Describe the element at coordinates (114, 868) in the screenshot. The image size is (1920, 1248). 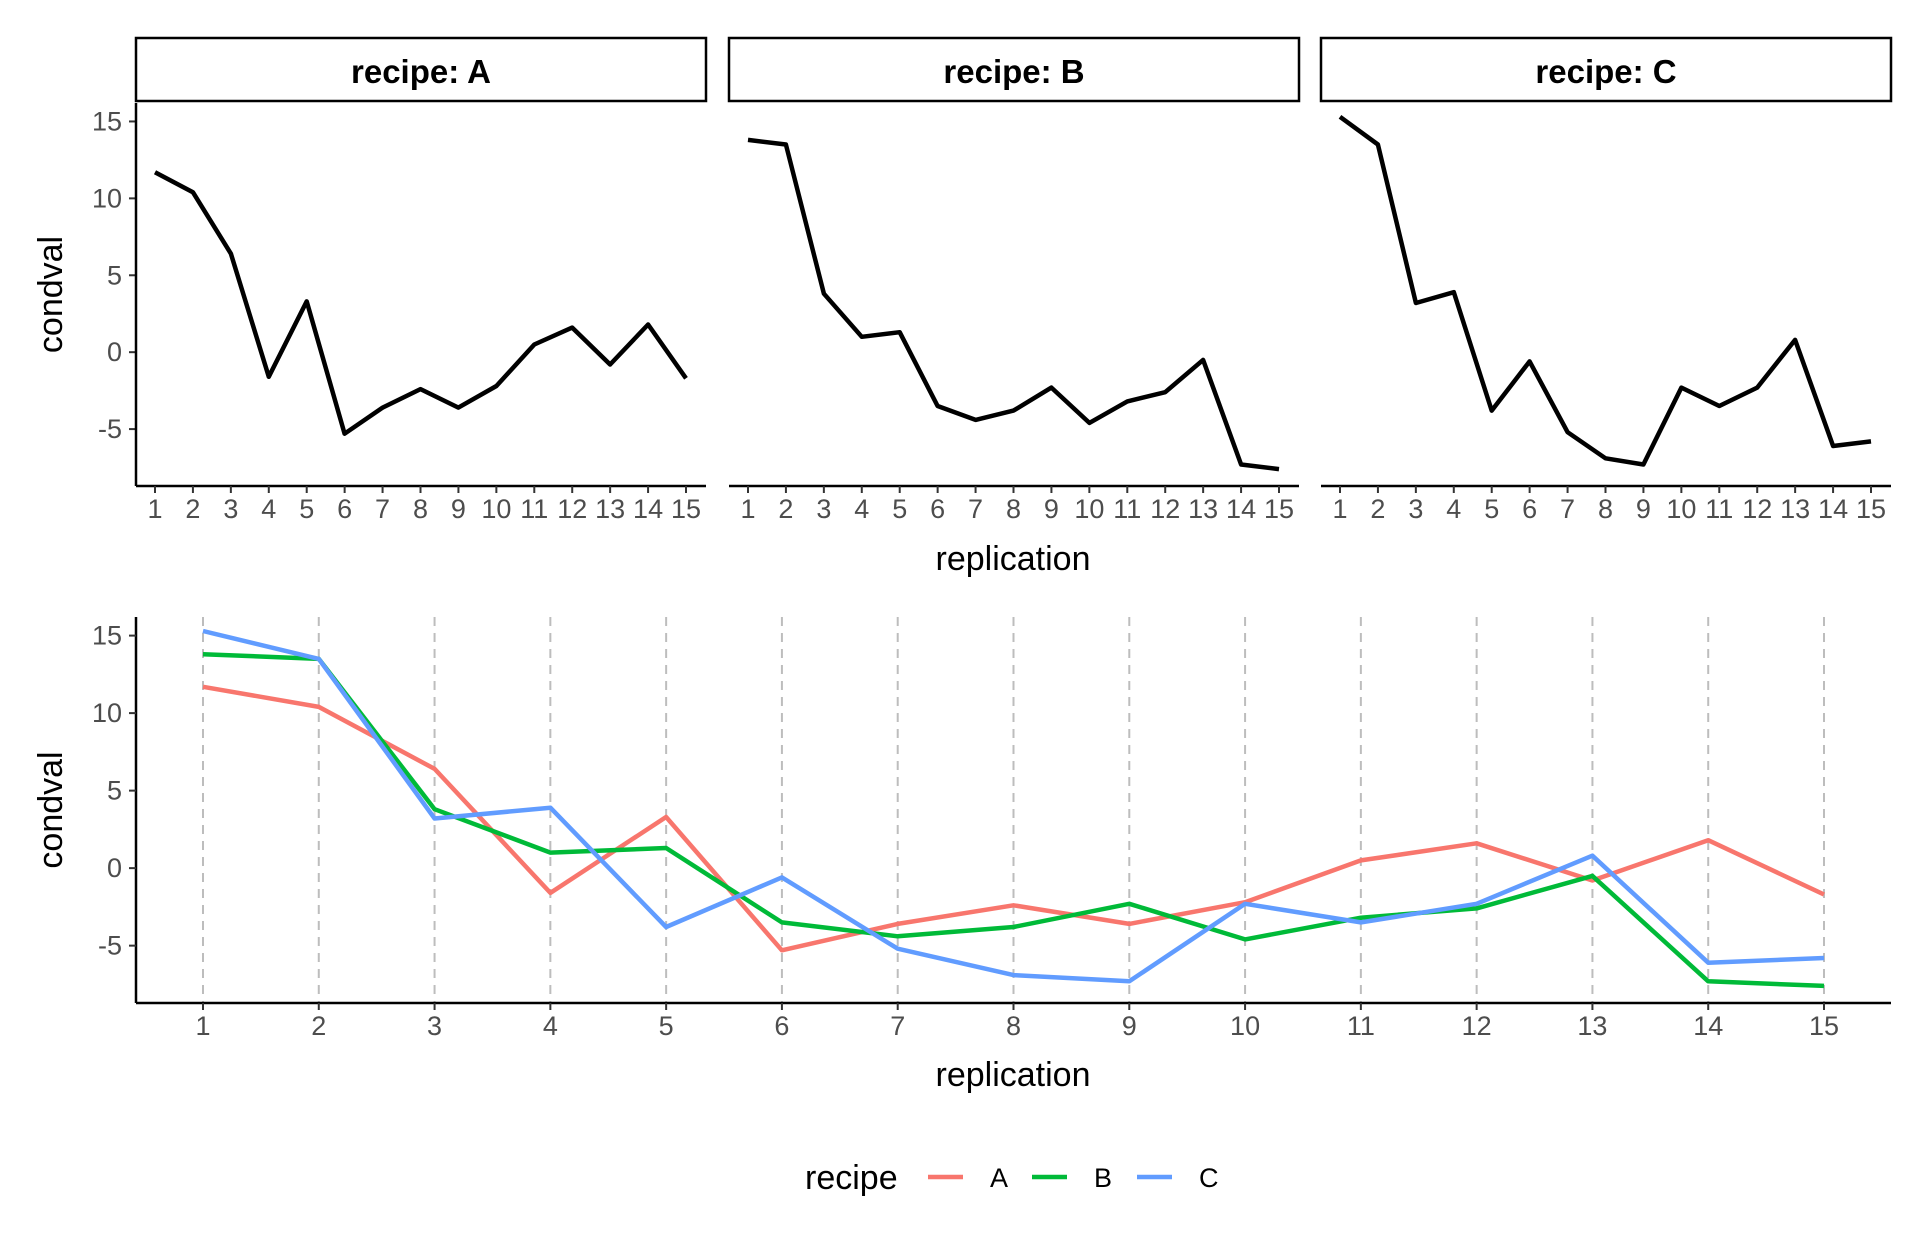
I see `y-tick-label: 0` at that location.